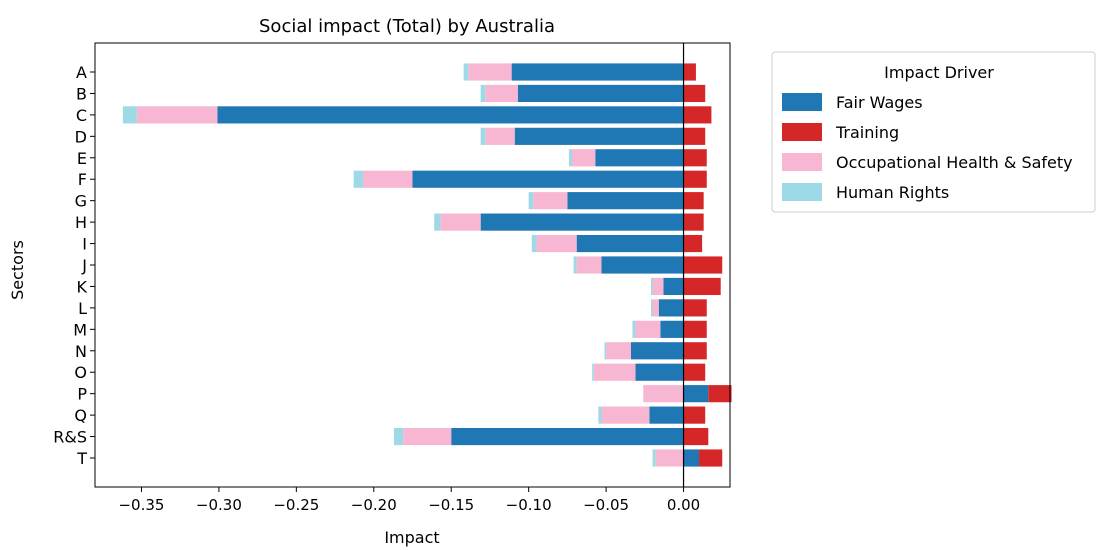 This screenshot has height=550, width=1101. What do you see at coordinates (589, 265) in the screenshot?
I see `bar-j-occupational-health-safety` at bounding box center [589, 265].